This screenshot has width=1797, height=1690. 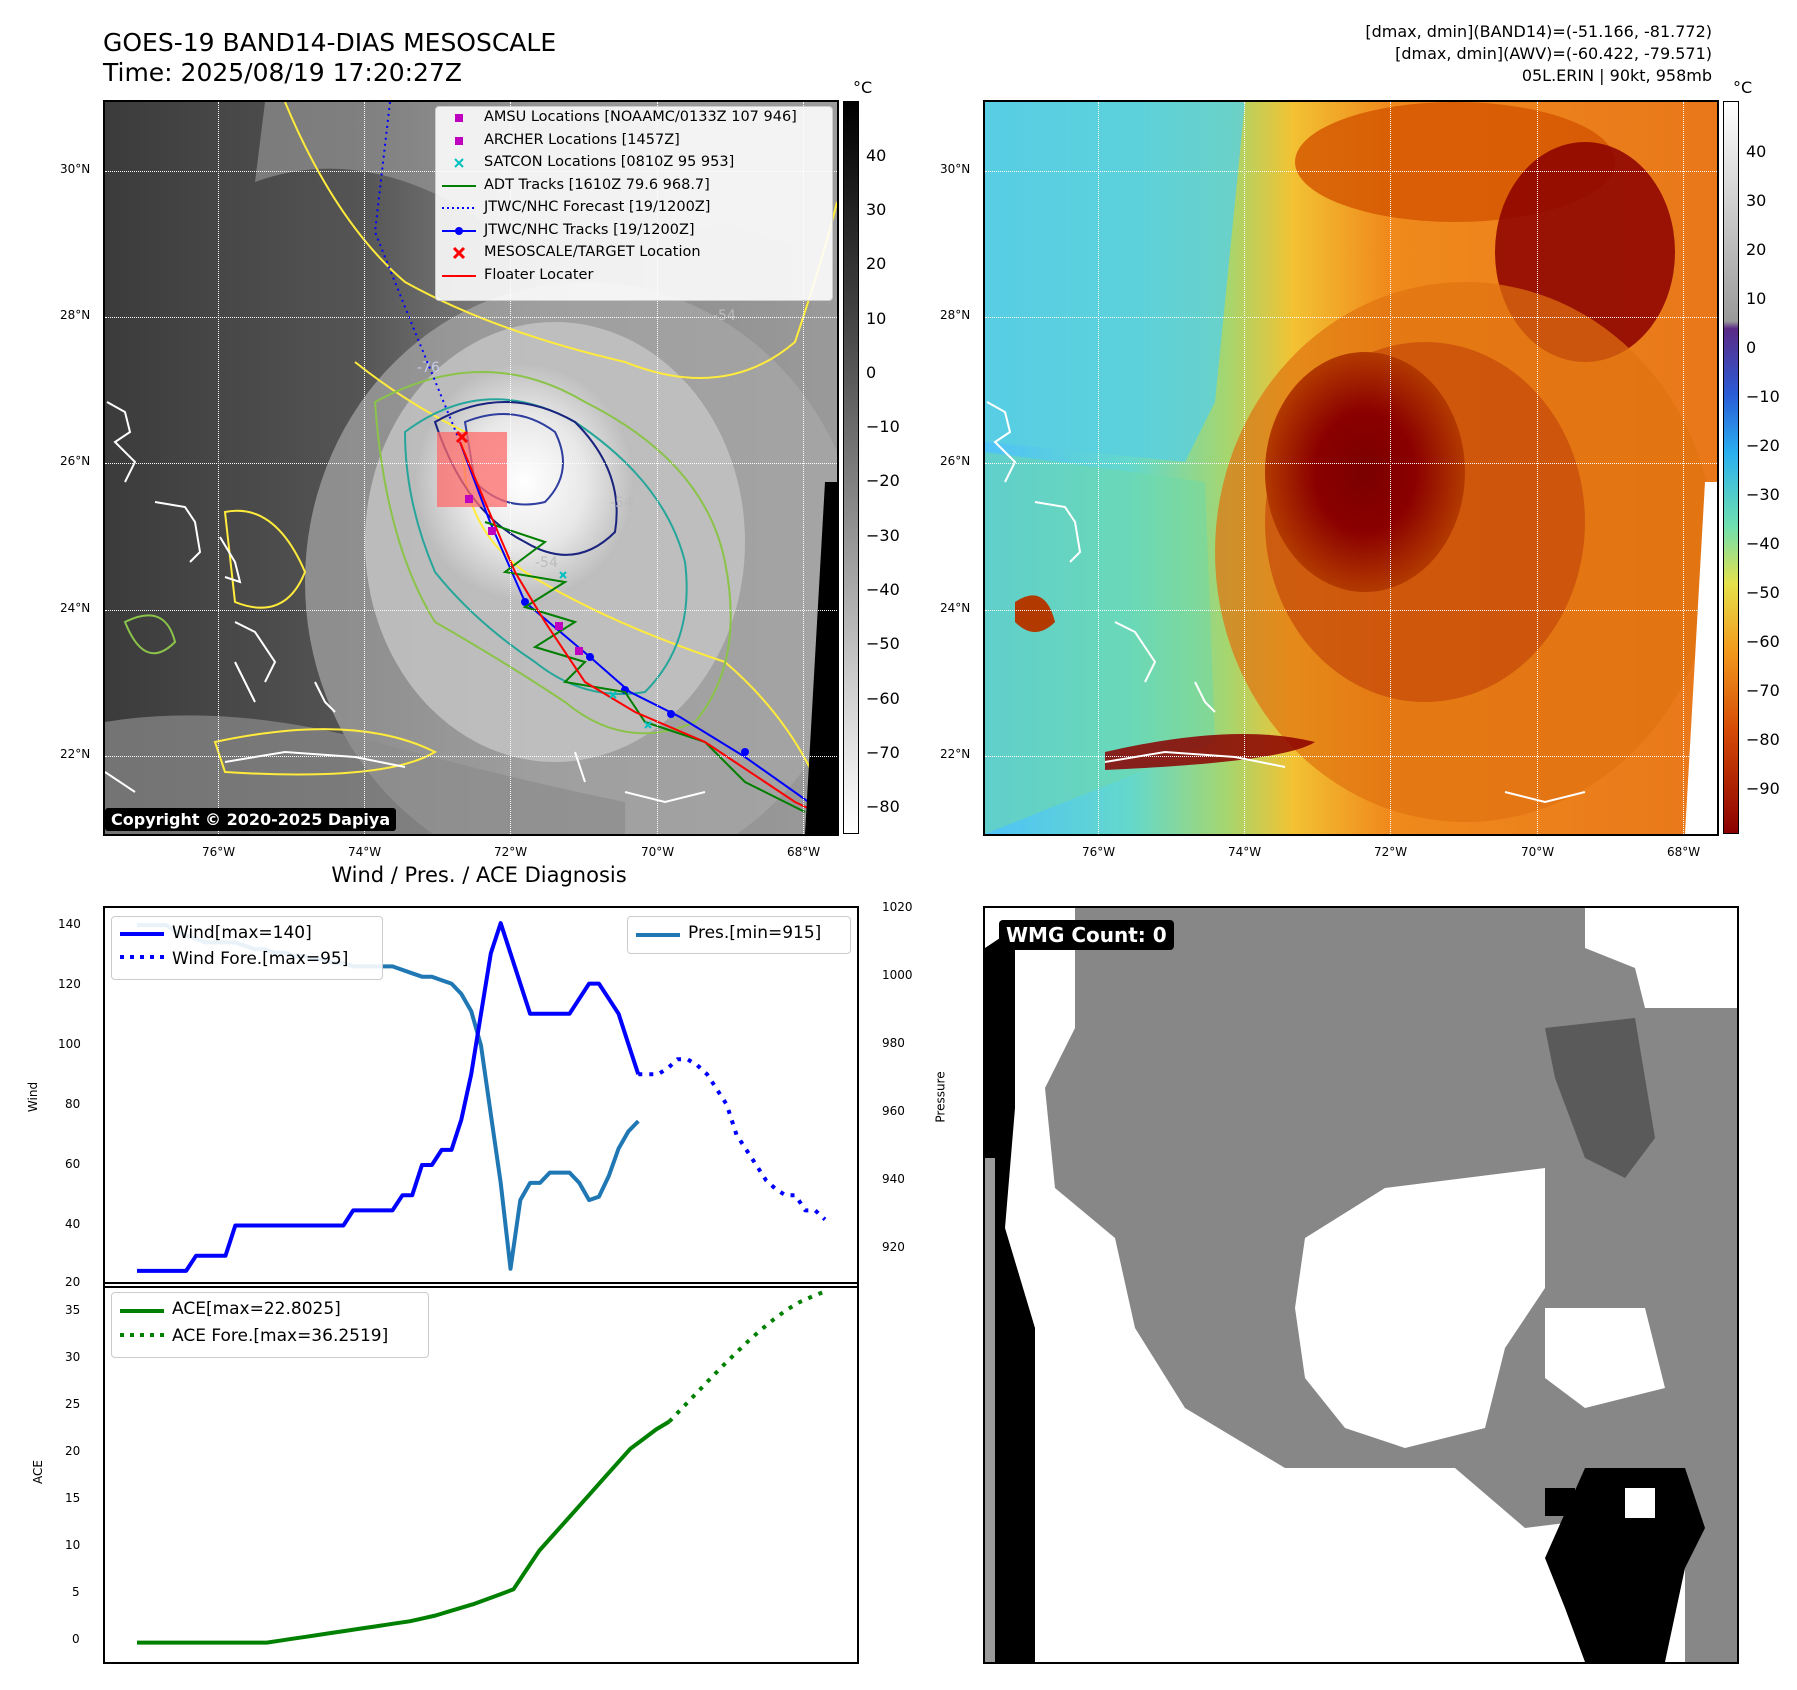 What do you see at coordinates (73, 1164) in the screenshot?
I see `wind-tick: 60` at bounding box center [73, 1164].